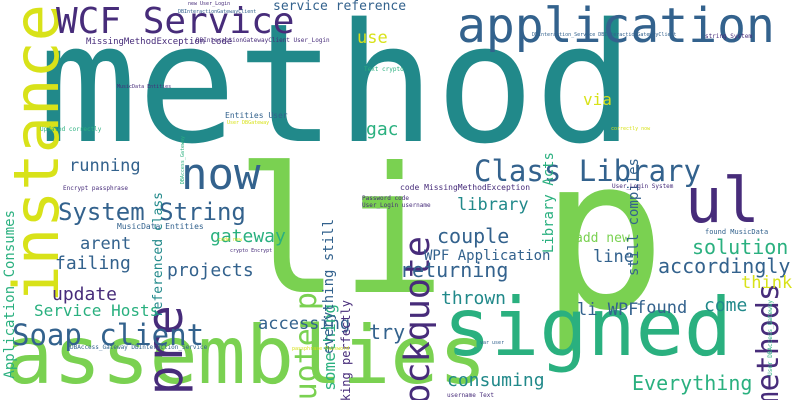  What do you see at coordinates (587, 171) in the screenshot?
I see `word-class-library: Class Library` at bounding box center [587, 171].